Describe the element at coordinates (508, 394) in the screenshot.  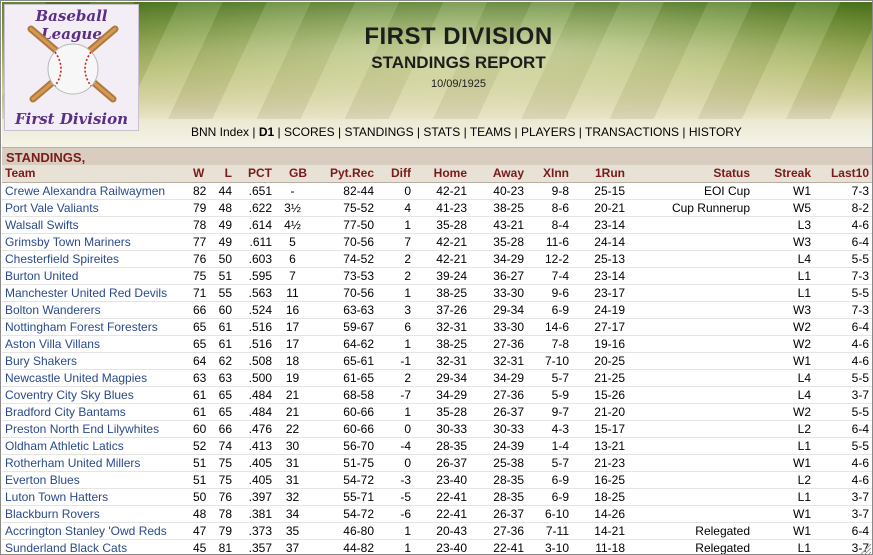
I see `cell-away: 27-36` at that location.